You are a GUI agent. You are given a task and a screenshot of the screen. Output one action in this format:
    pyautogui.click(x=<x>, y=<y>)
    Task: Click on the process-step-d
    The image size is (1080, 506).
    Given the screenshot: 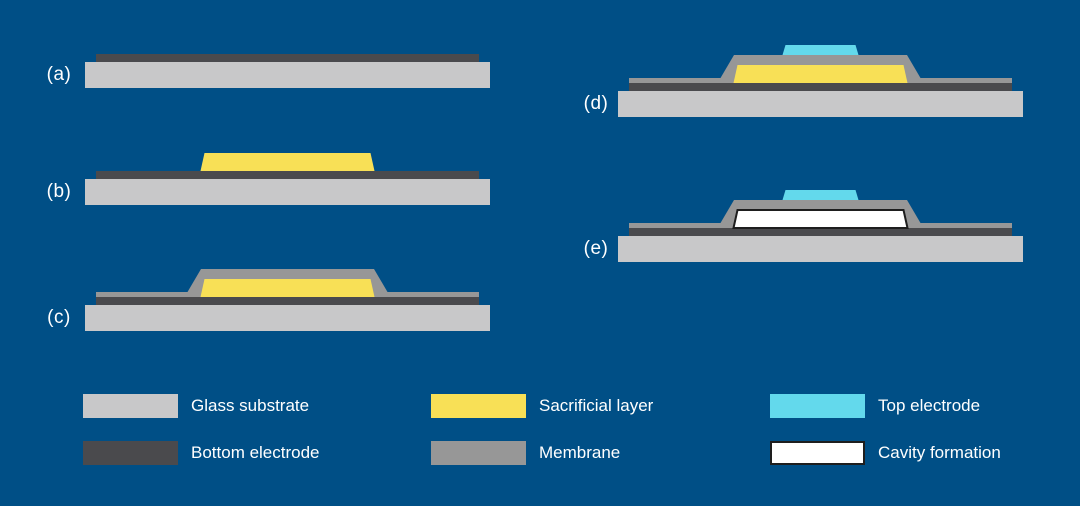 What is the action you would take?
    pyautogui.click(x=821, y=80)
    